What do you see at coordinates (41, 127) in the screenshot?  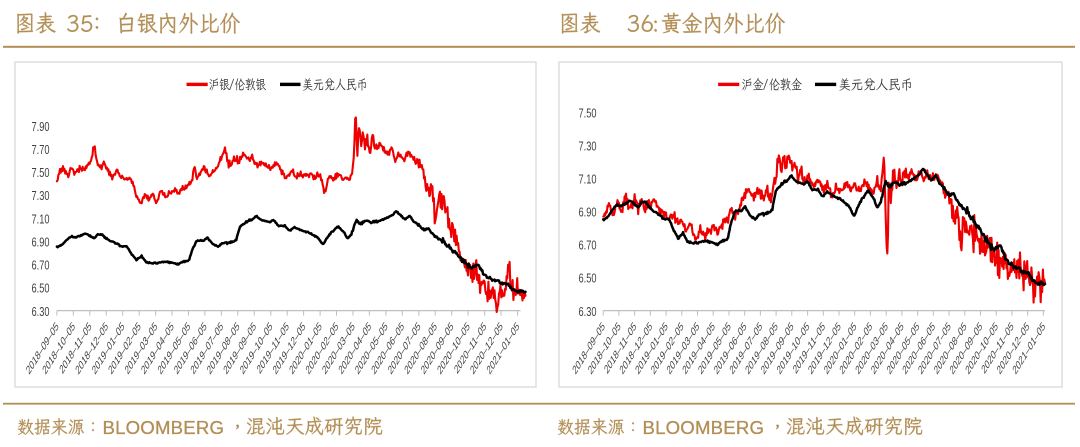 I see `svg-text: 7.90` at bounding box center [41, 127].